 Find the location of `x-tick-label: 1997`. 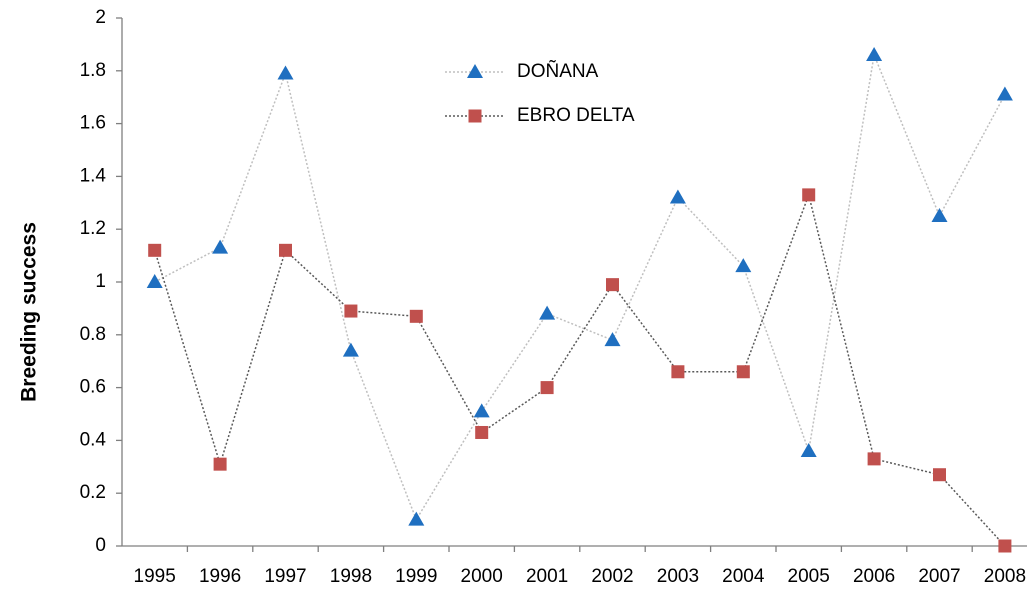

x-tick-label: 1997 is located at coordinates (285, 576).